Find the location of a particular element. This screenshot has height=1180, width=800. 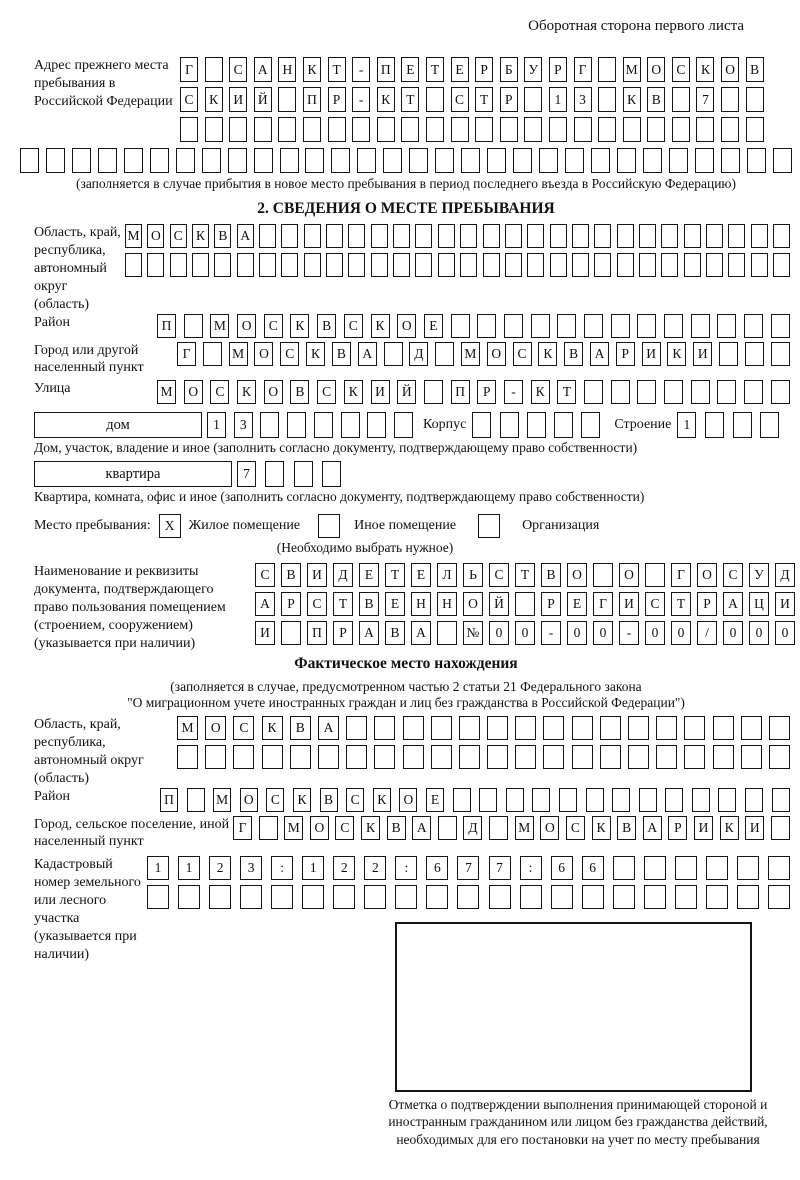

char-box: 7 is located at coordinates (468, 868).